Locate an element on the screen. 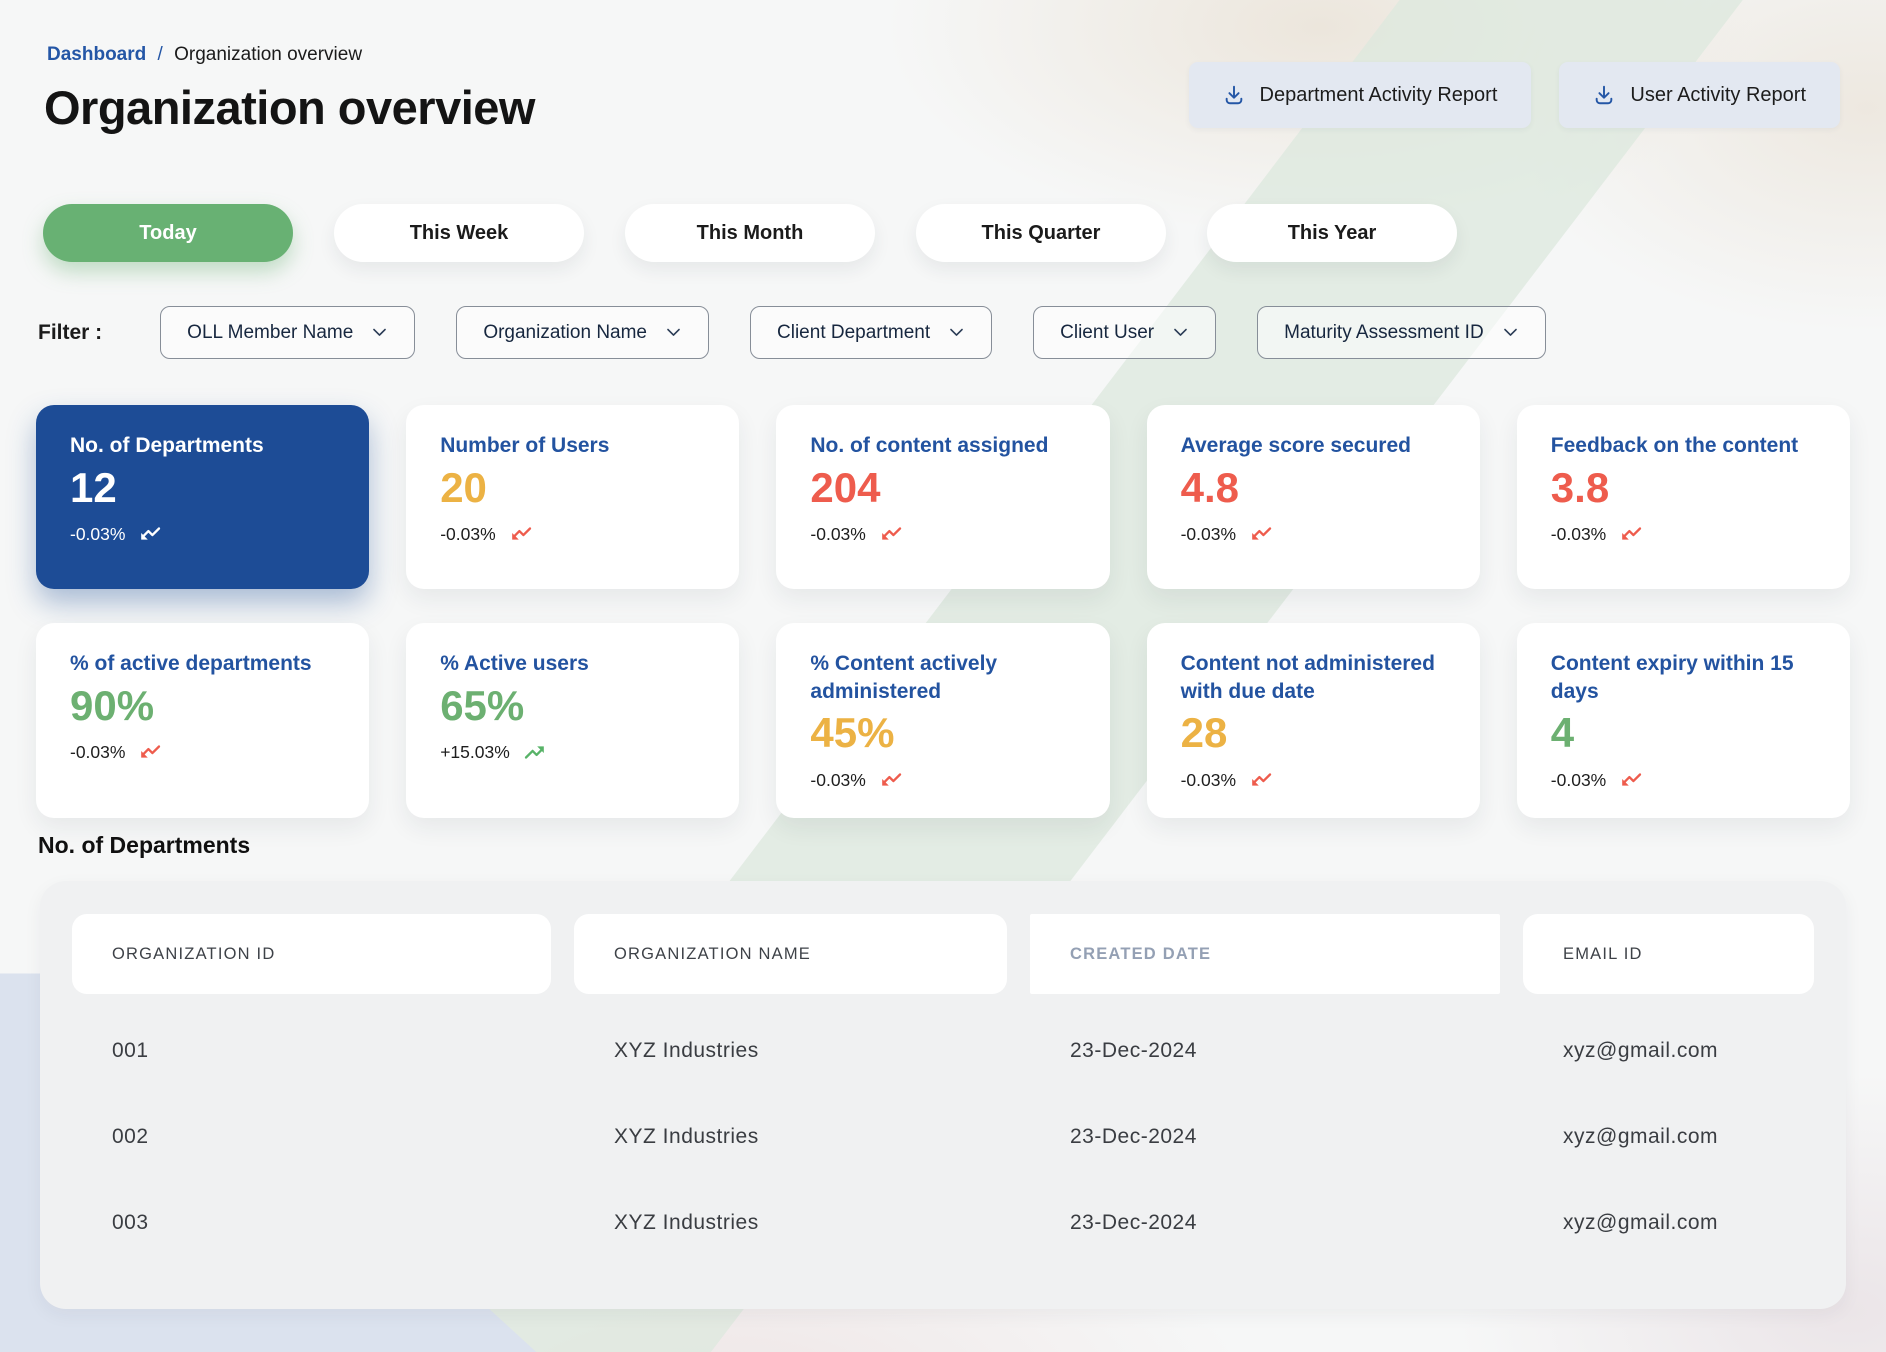 Image resolution: width=1886 pixels, height=1352 pixels. stat-card-number-of-users: Number of Users 20 -0.03% is located at coordinates (573, 497).